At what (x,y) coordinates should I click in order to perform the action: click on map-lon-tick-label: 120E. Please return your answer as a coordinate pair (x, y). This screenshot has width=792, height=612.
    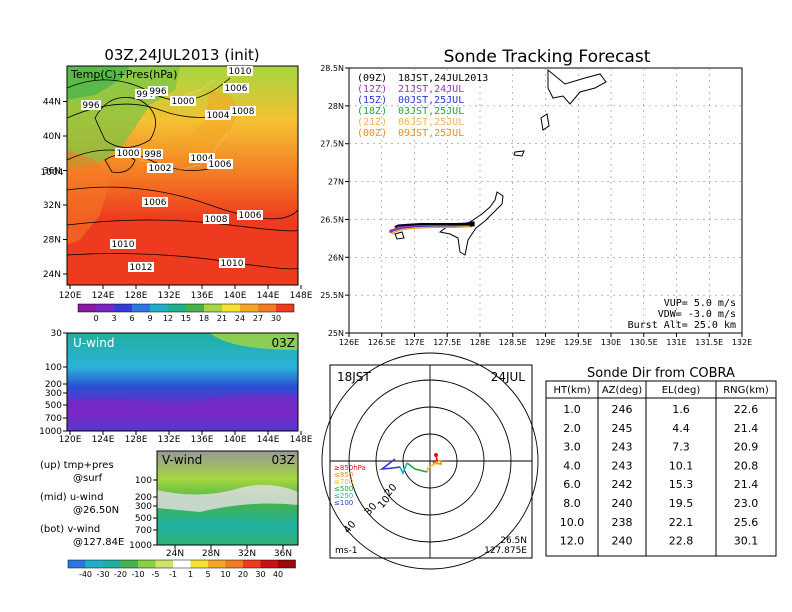
    Looking at the image, I should click on (70, 296).